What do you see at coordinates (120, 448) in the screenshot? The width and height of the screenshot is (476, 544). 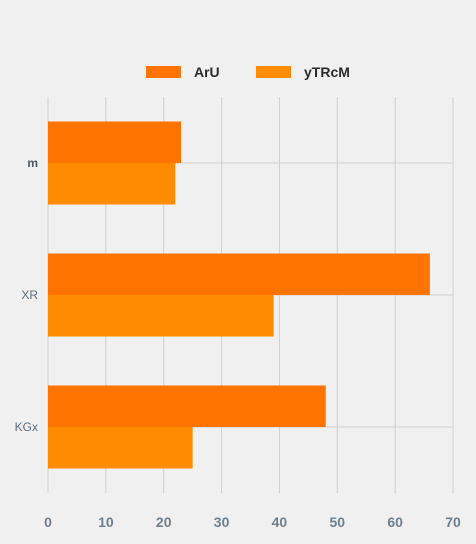 I see `bar-yTRcM-KGx` at bounding box center [120, 448].